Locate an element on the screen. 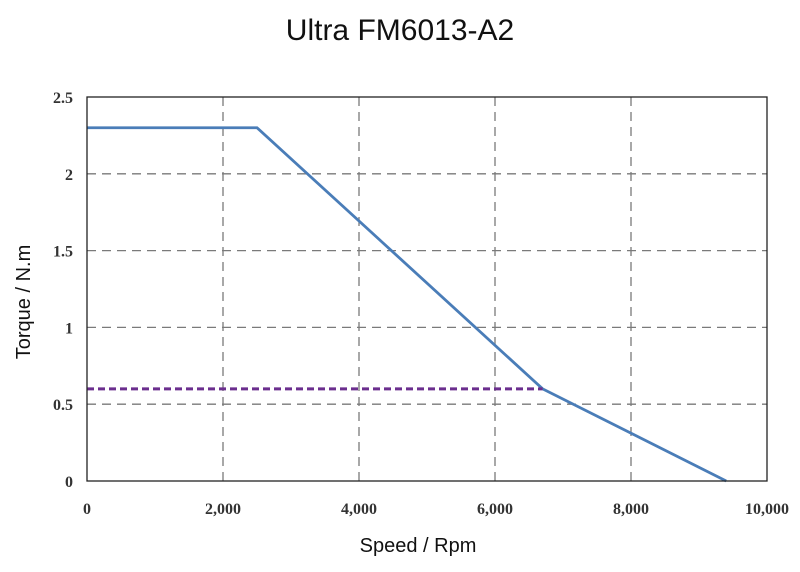 Image resolution: width=800 pixels, height=572 pixels. x-tick-label: 0 is located at coordinates (87, 509).